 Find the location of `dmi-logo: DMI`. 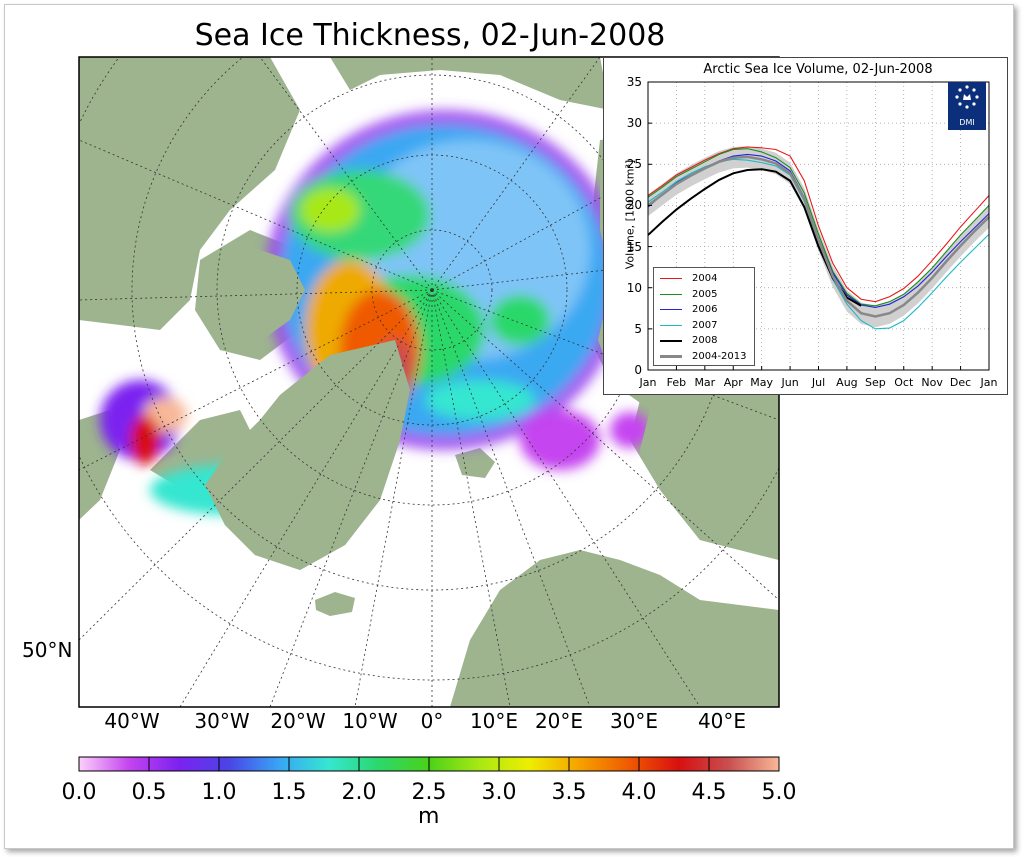

dmi-logo: DMI is located at coordinates (967, 106).